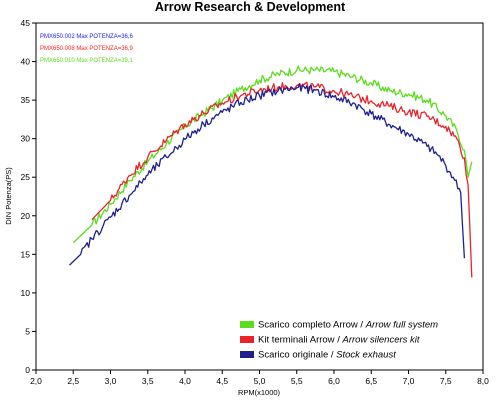 Image resolution: width=500 pixels, height=400 pixels. I want to click on x-tick-label: 5,0, so click(260, 381).